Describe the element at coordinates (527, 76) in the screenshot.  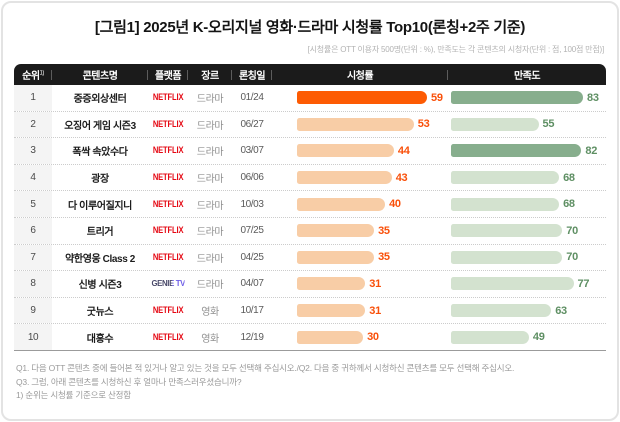
I see `col-header-satisfaction: 만족도` at that location.